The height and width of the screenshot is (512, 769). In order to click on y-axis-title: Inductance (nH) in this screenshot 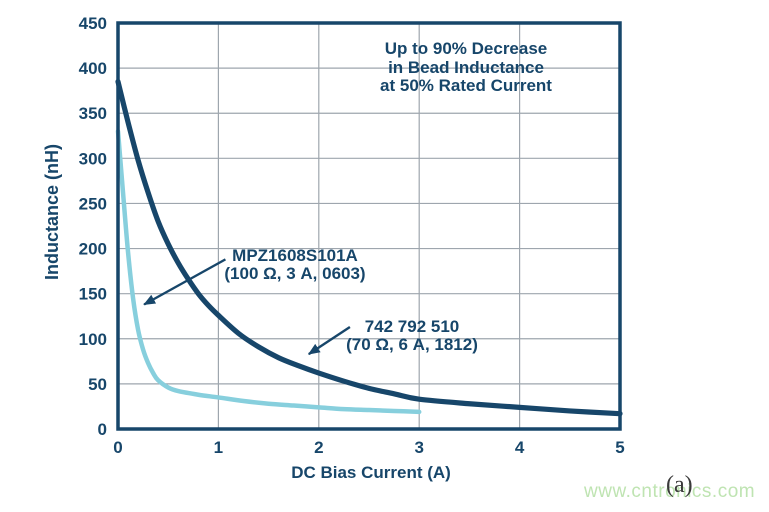, I will do `click(52, 212)`.